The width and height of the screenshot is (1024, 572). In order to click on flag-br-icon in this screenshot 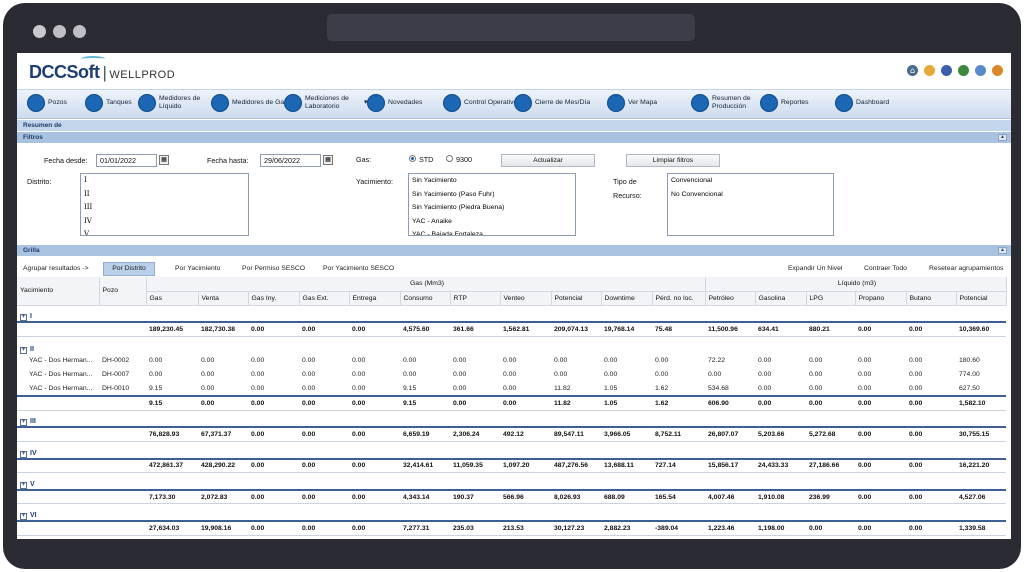, I will do `click(963, 70)`.